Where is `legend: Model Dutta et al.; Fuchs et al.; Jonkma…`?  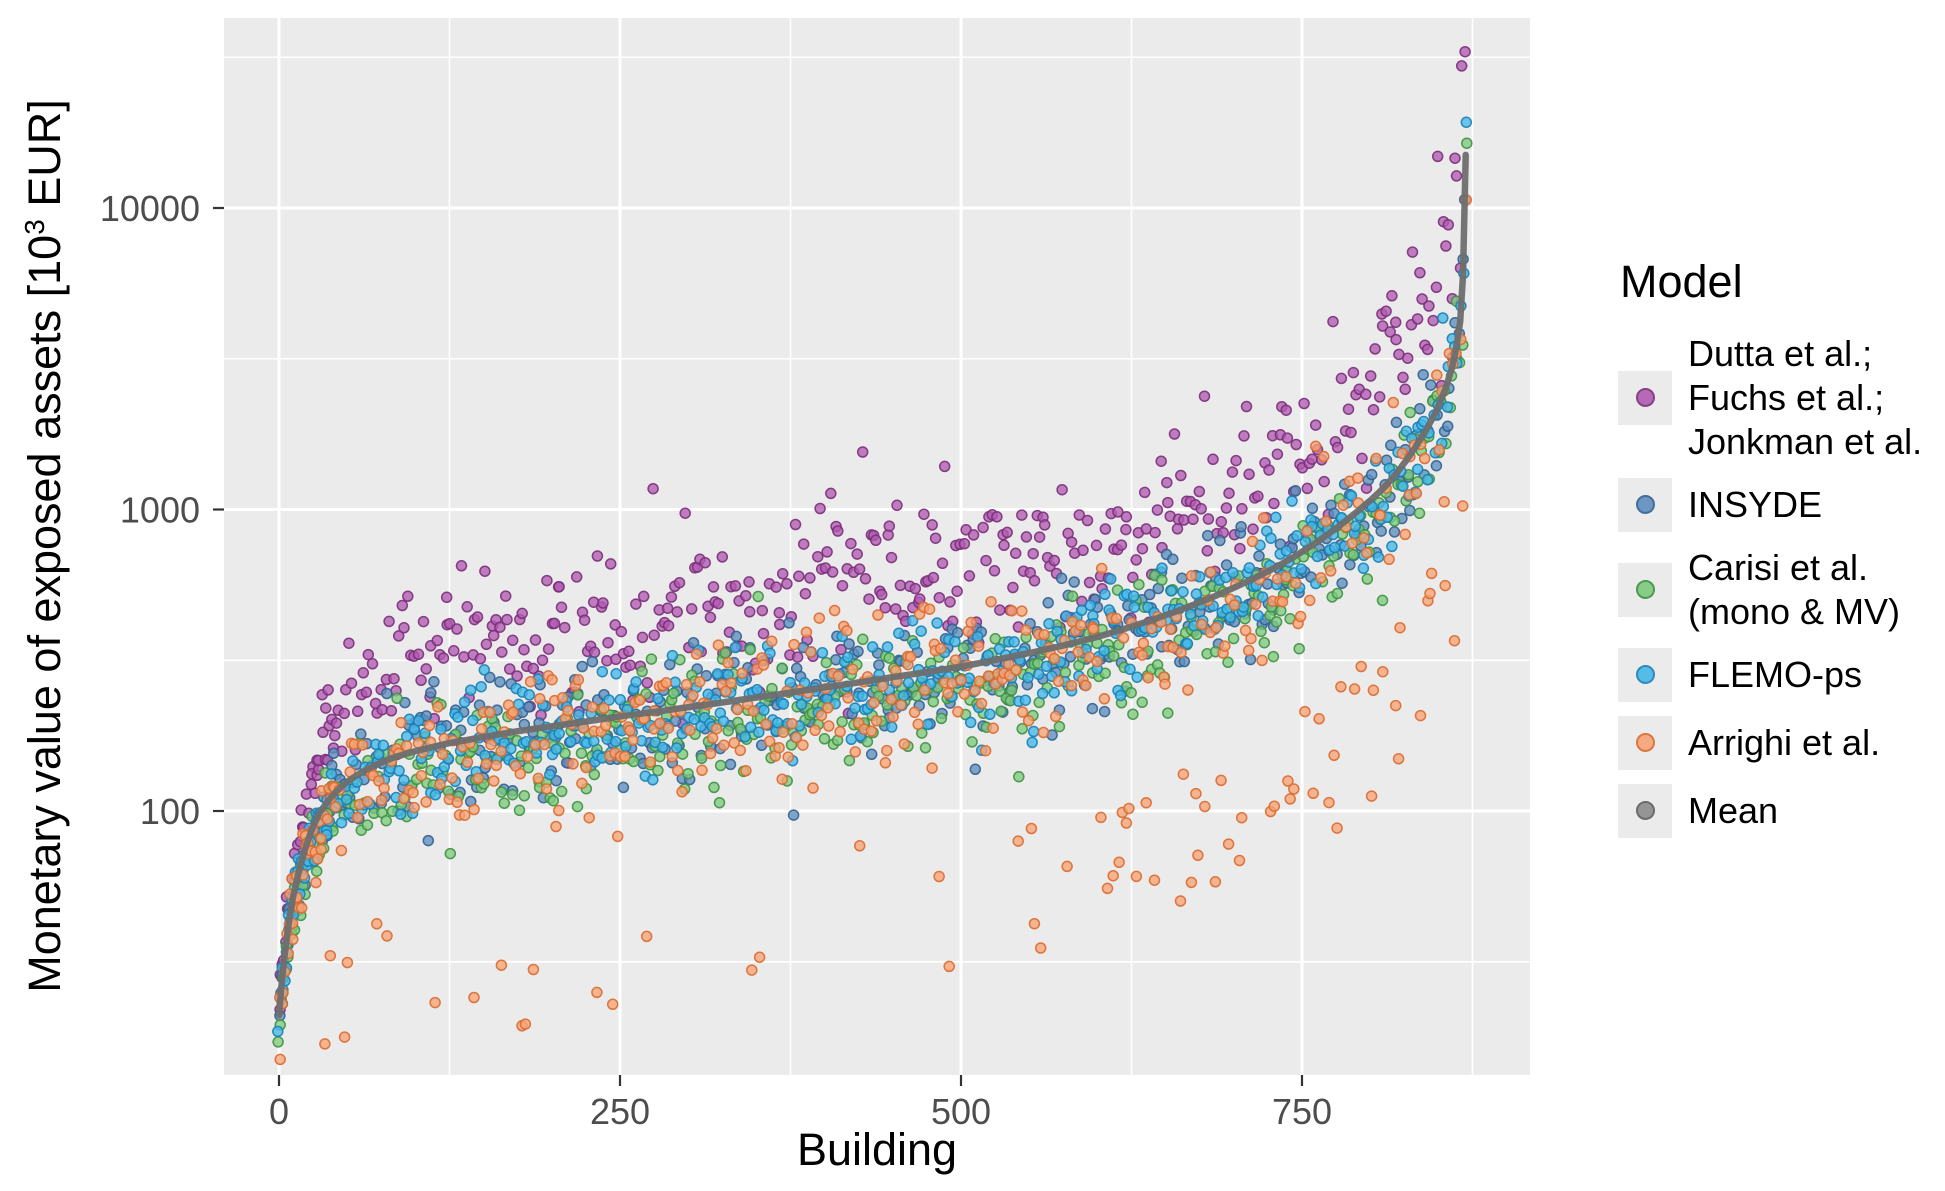 legend: Model Dutta et al.; Fuchs et al.; Jonkma… is located at coordinates (1781, 547).